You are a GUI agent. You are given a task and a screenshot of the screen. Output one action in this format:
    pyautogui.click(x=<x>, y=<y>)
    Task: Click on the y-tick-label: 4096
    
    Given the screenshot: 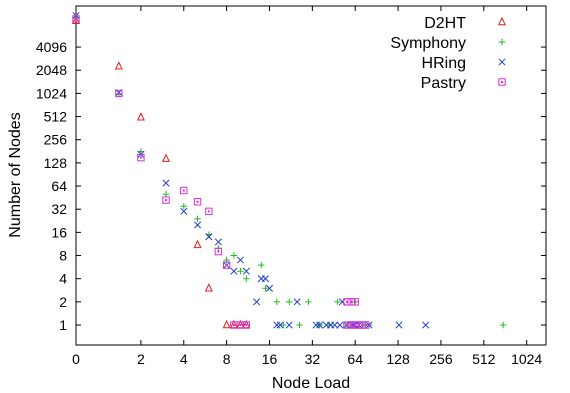 What is the action you would take?
    pyautogui.click(x=51, y=47)
    